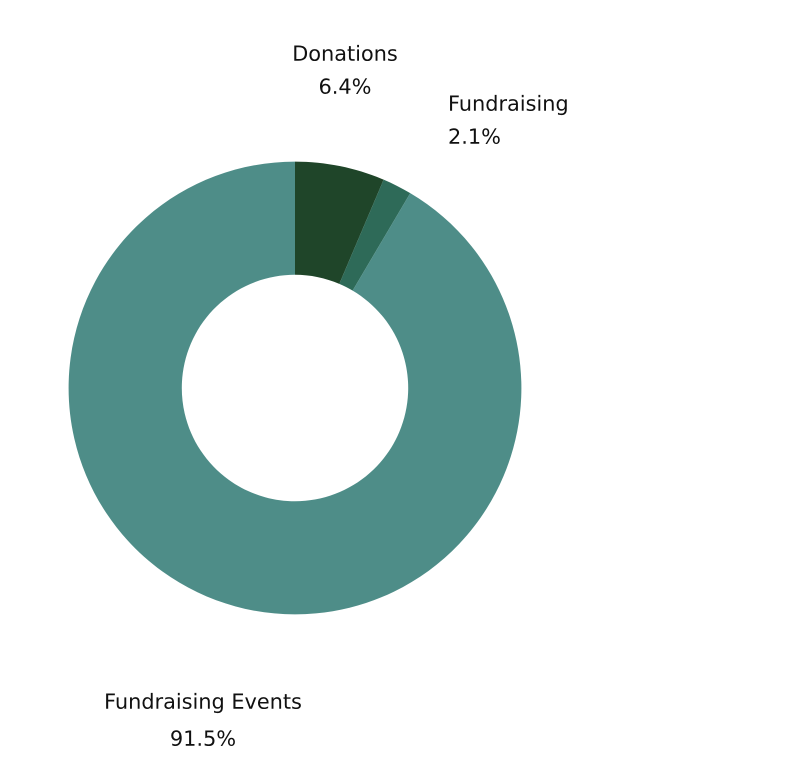  Describe the element at coordinates (203, 703) in the screenshot. I see `slice-label: Fundraising Events` at that location.